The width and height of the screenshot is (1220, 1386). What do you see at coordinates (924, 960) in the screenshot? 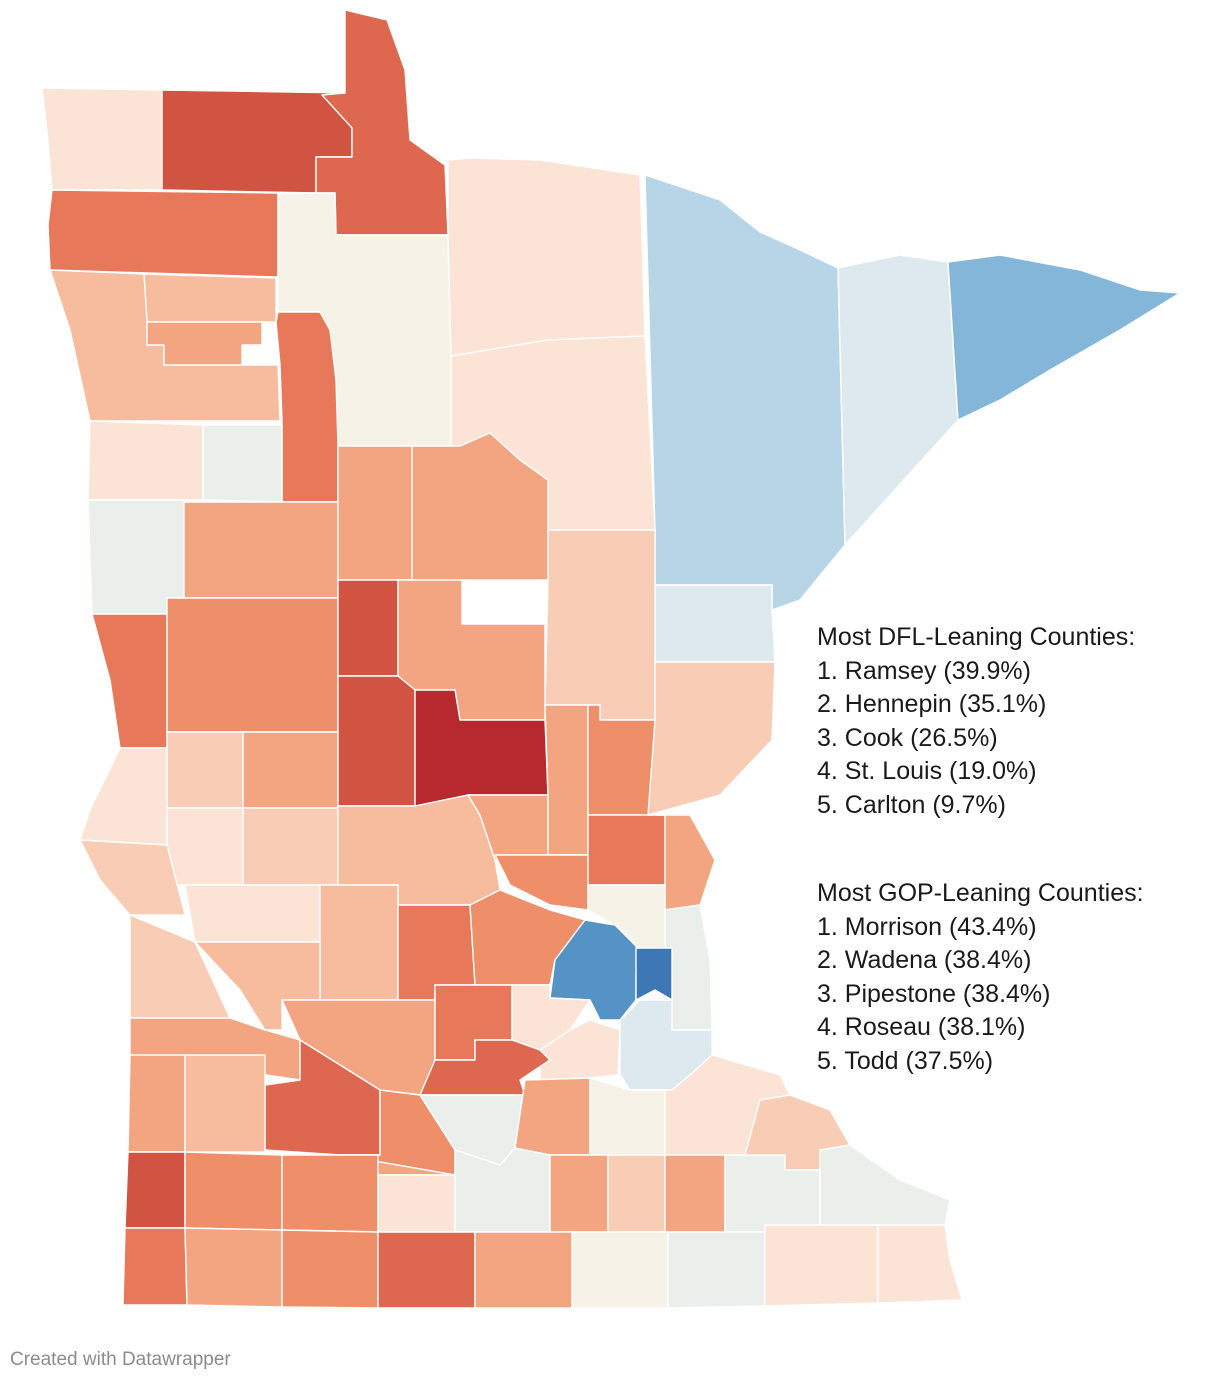
I see `gop-item-2: 2. Wadena (38.4%)` at bounding box center [924, 960].